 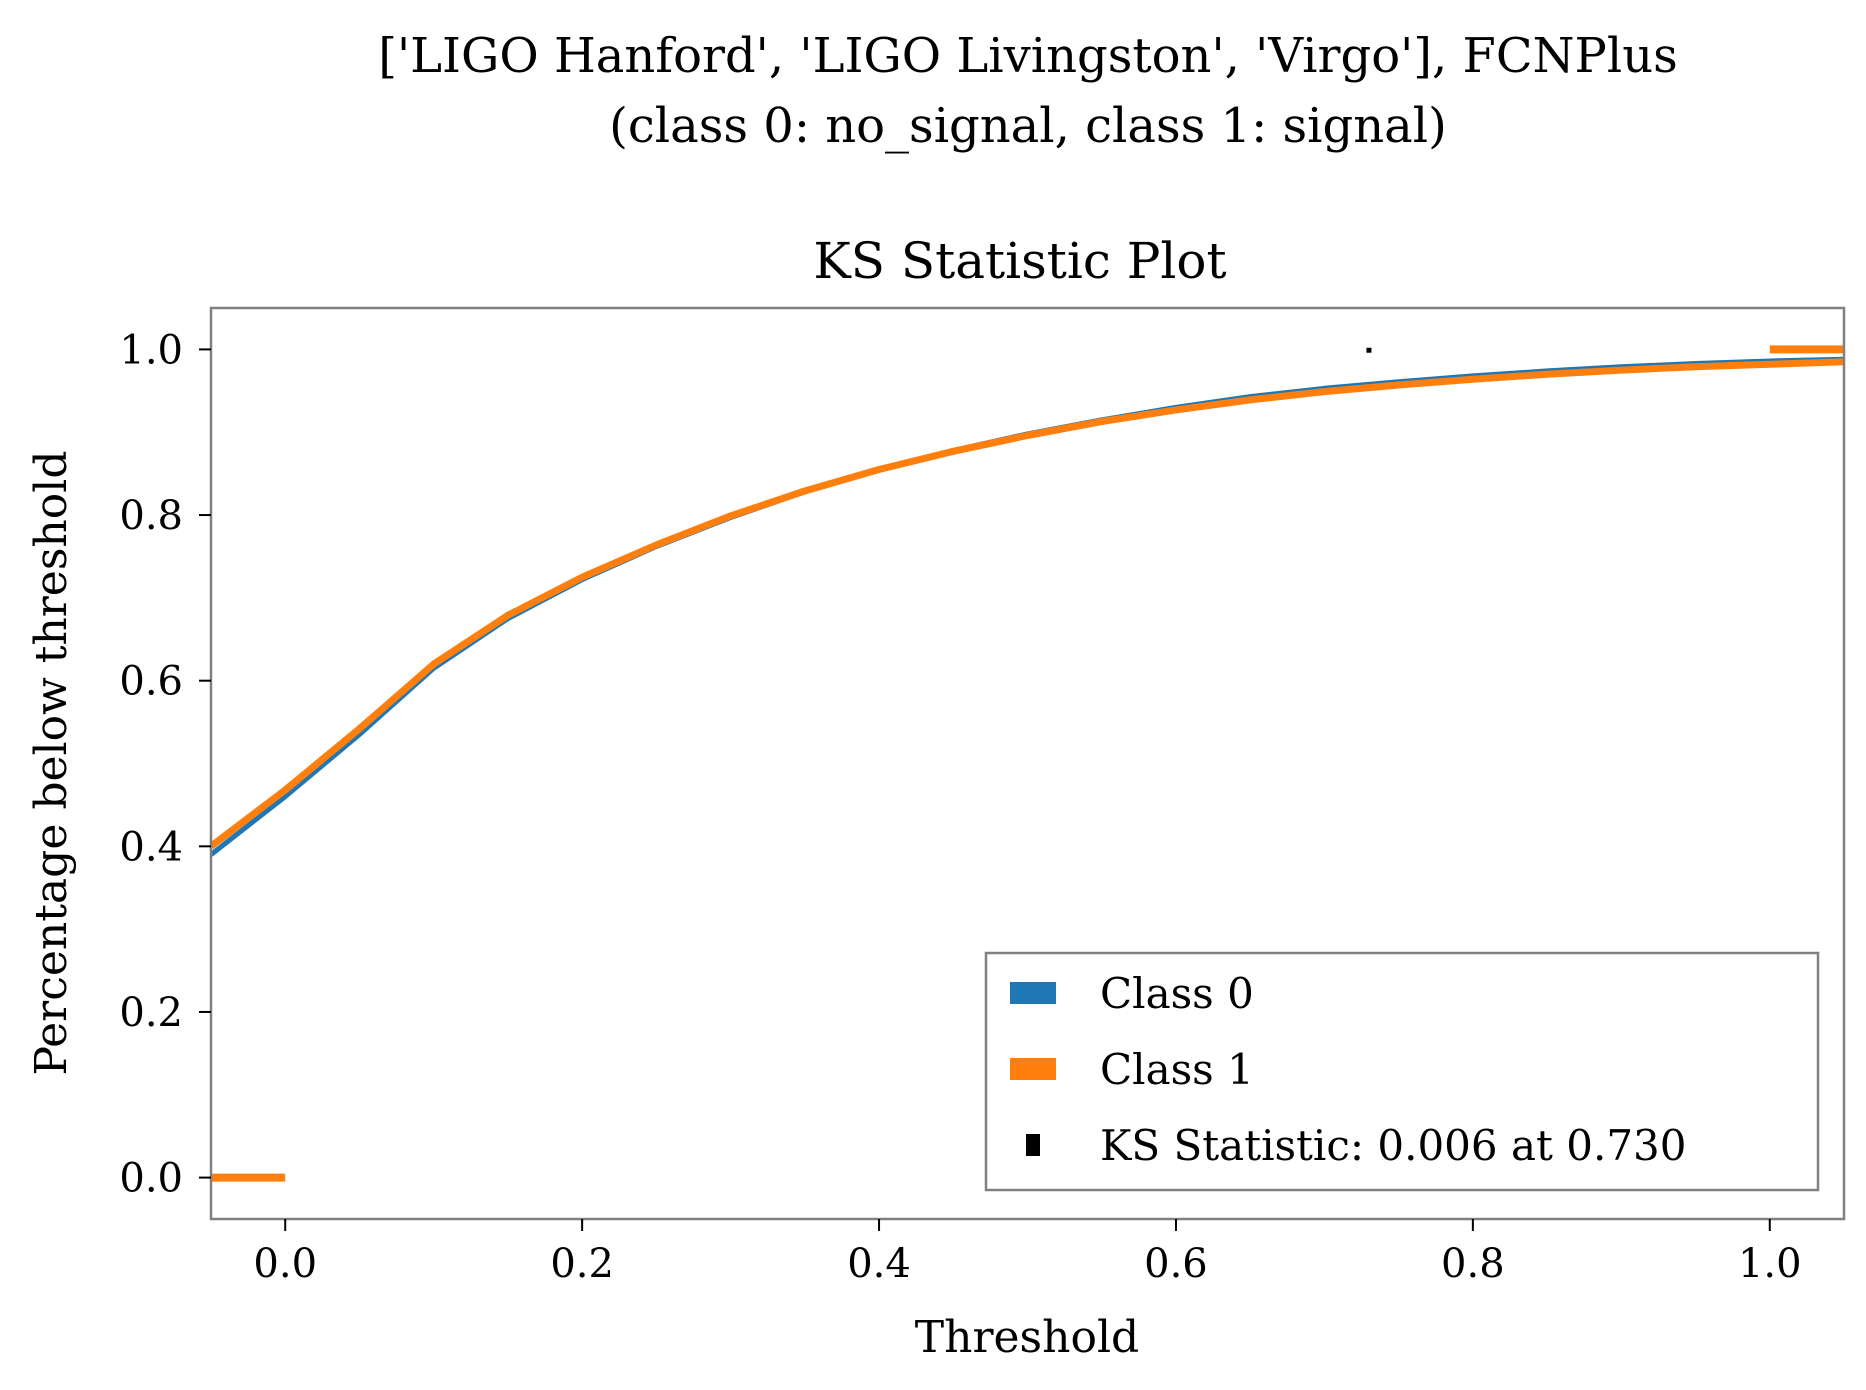 I want to click on x-tick-label: 0.4, so click(x=879, y=1264).